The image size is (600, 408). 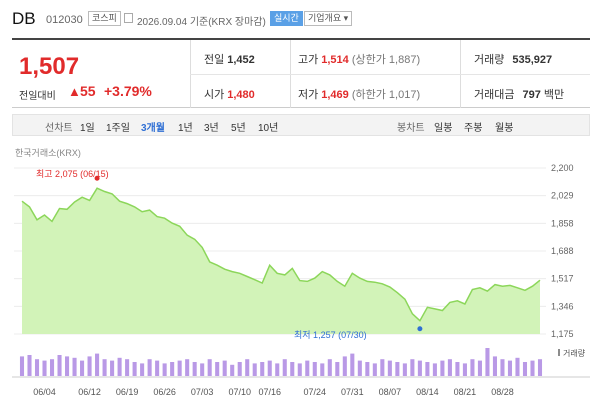 What do you see at coordinates (562, 279) in the screenshot?
I see `y-tick-label: 1,517` at bounding box center [562, 279].